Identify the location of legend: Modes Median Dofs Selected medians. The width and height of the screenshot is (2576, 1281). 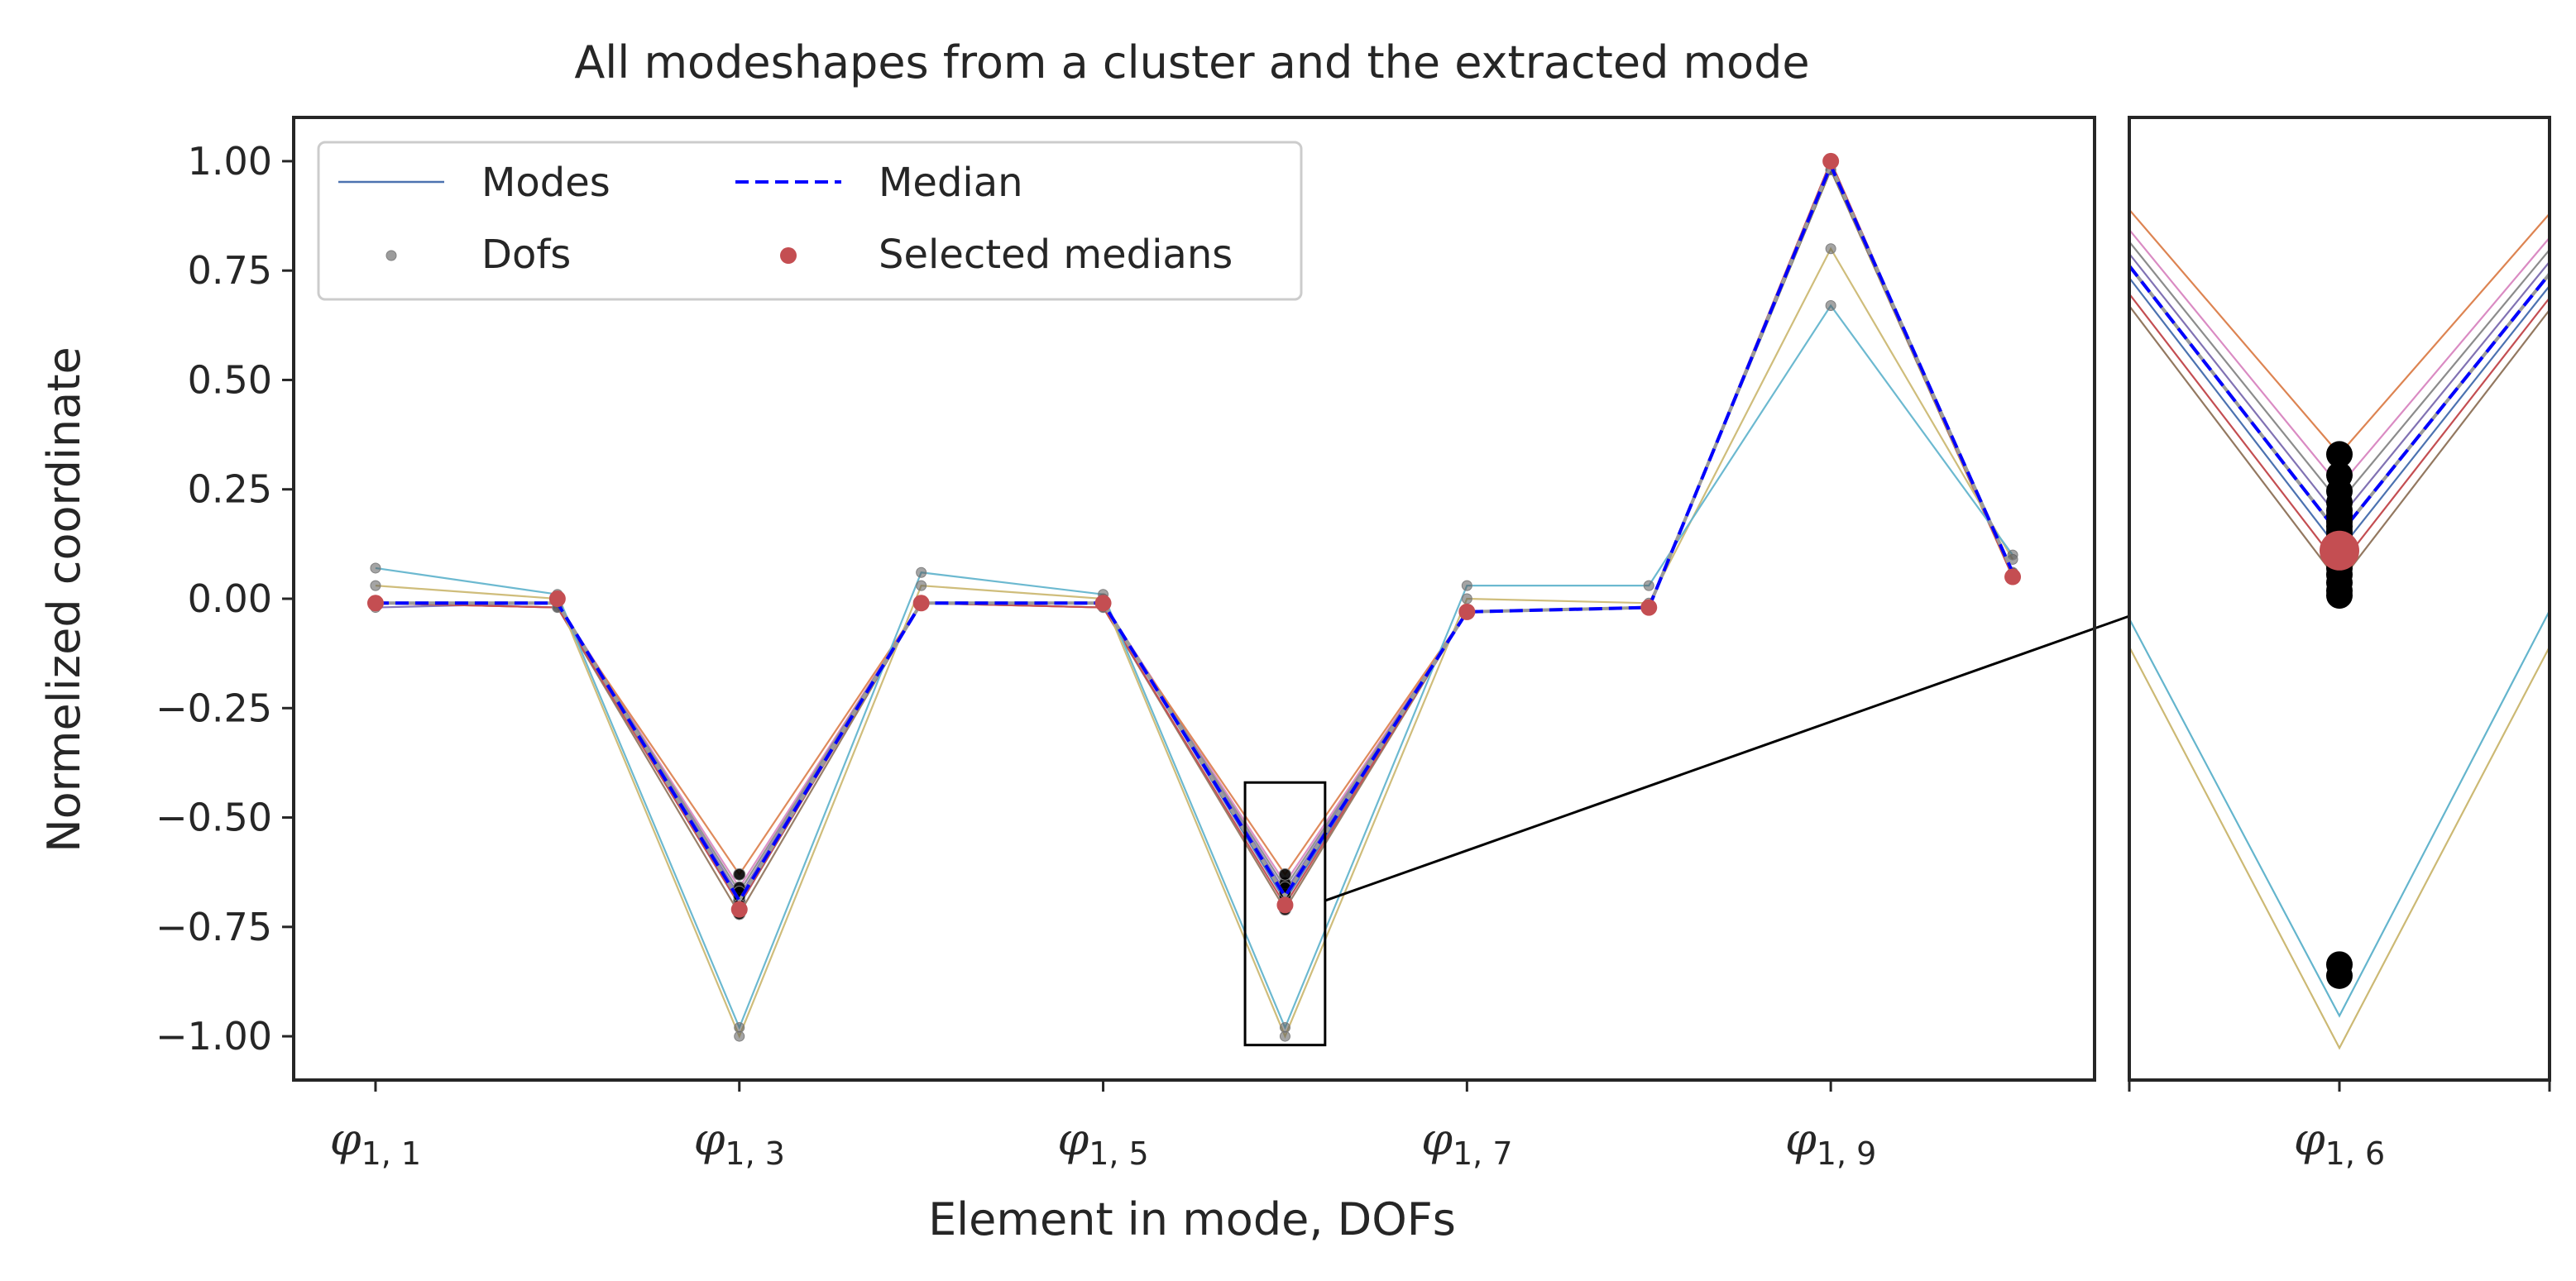
(810, 221).